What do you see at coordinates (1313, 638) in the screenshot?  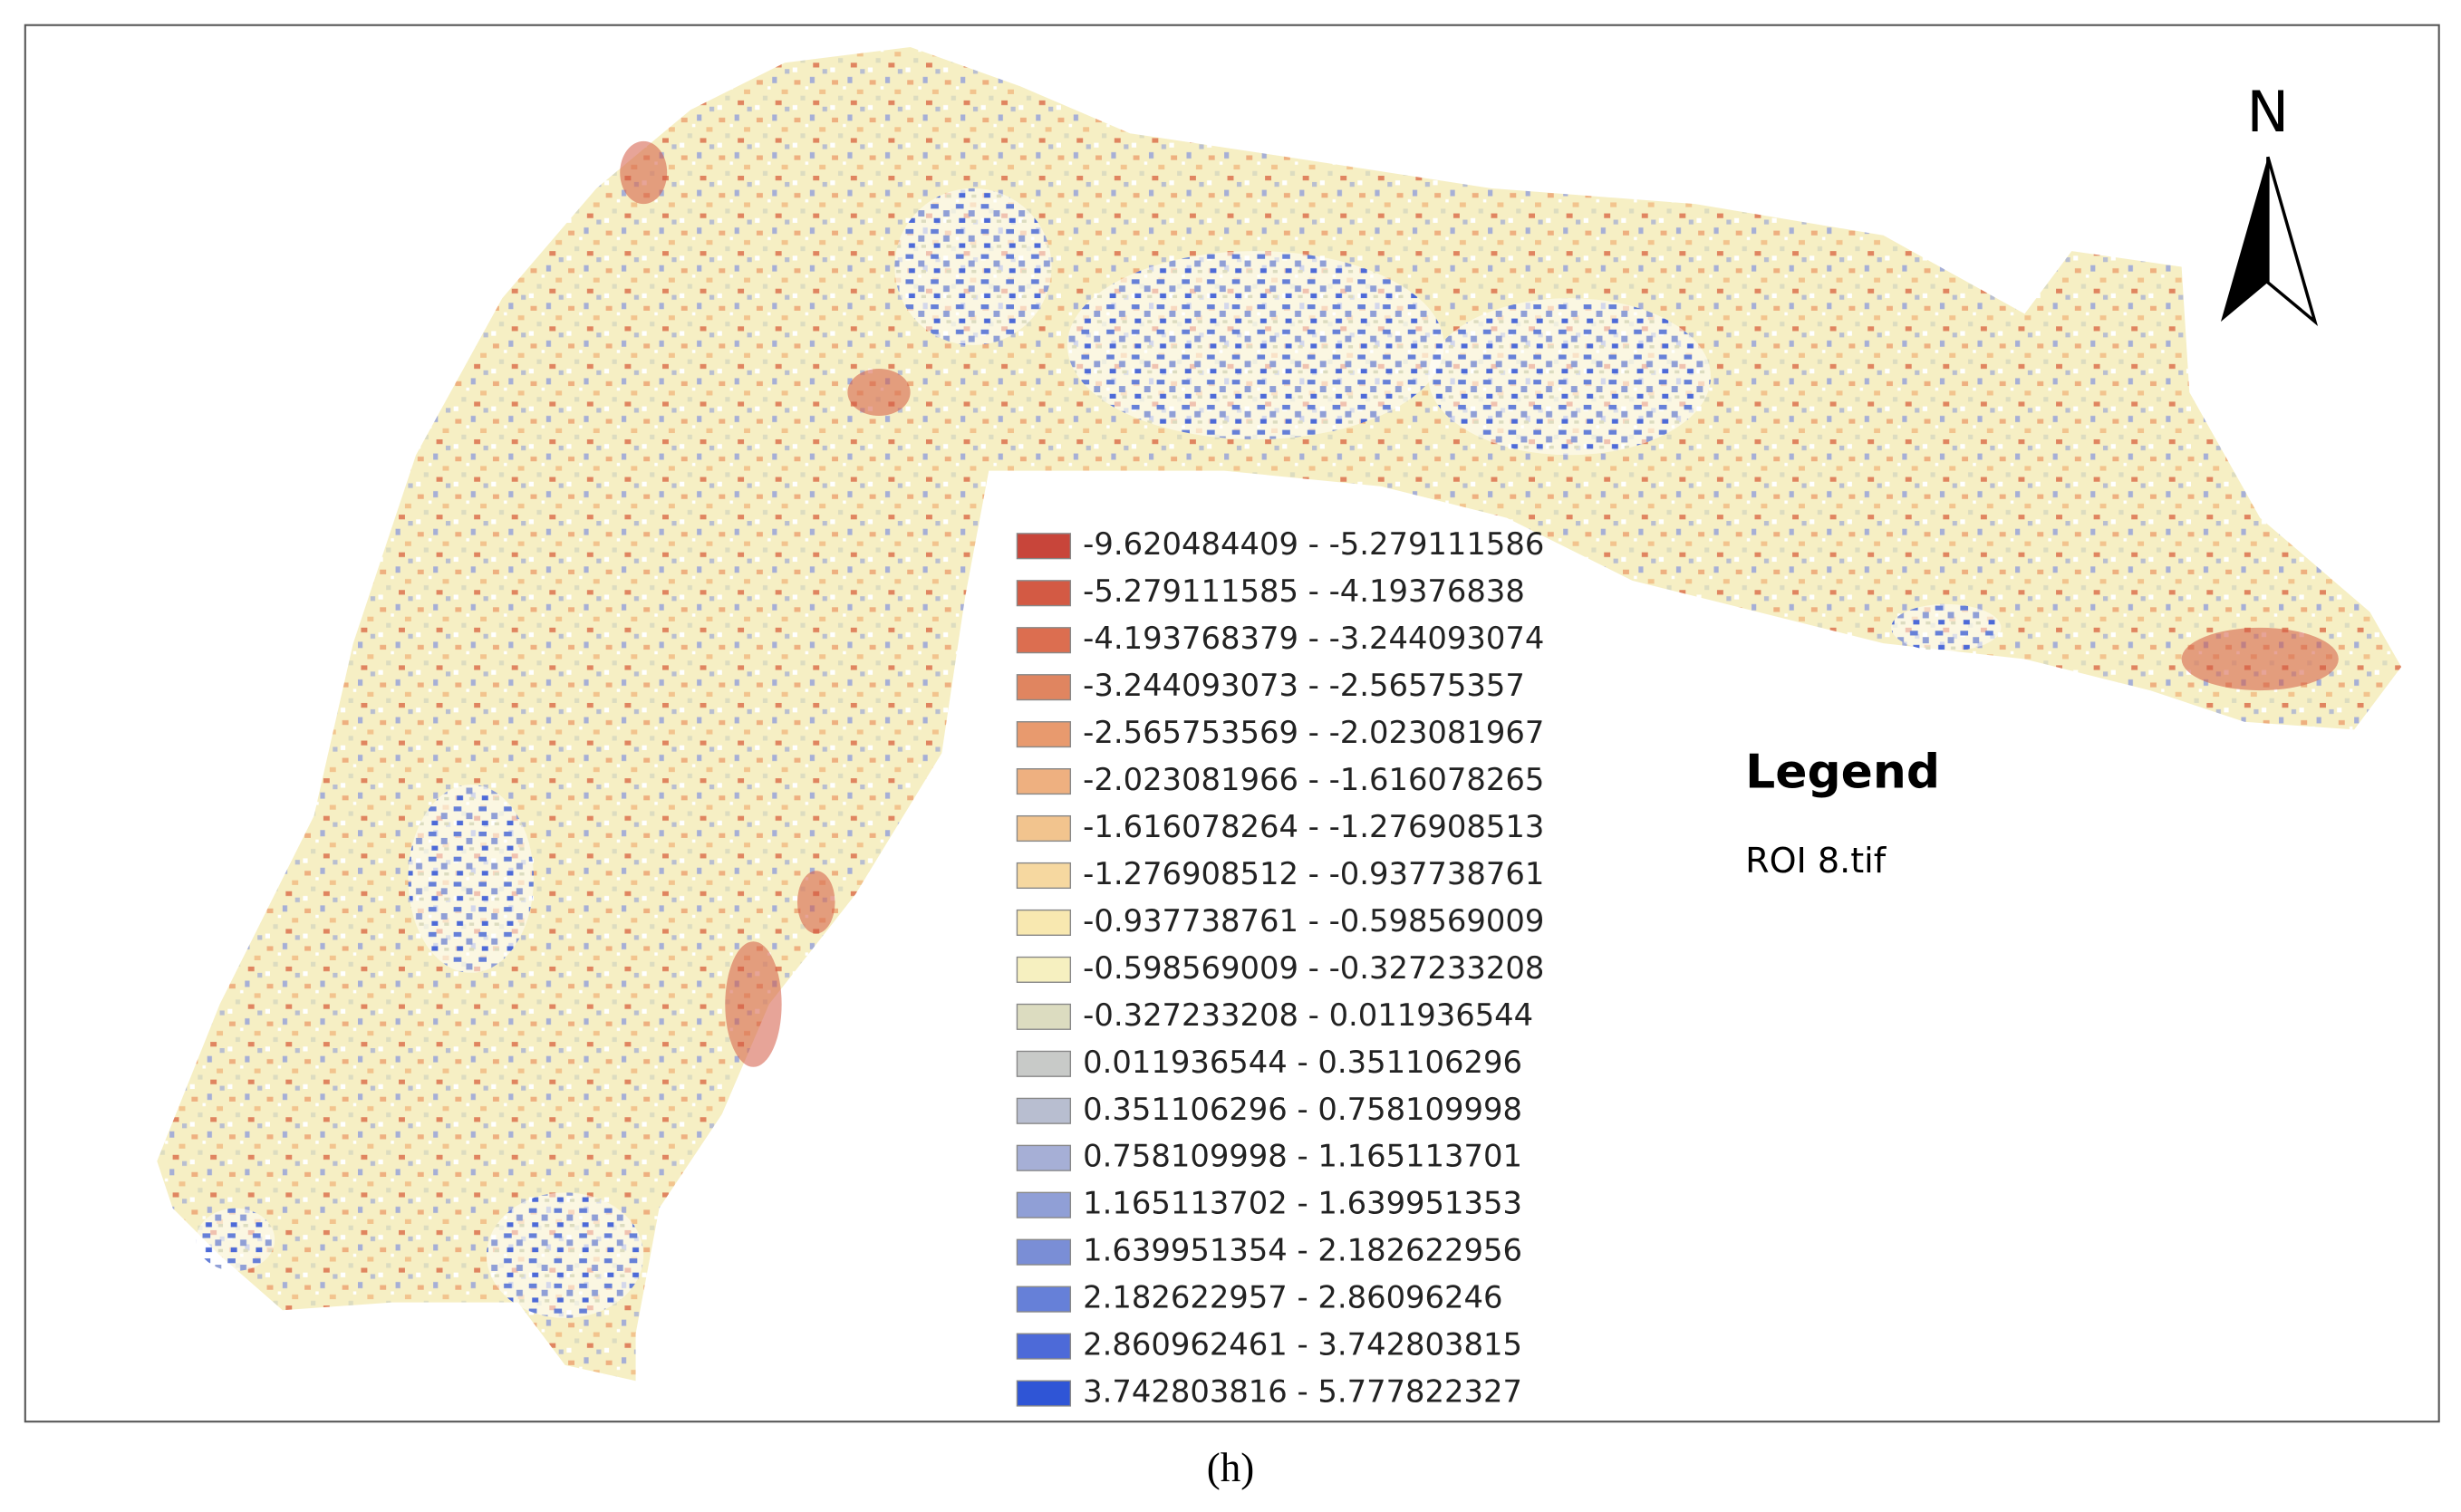 I see `legend-label: -4.193768379 - -3.244093074` at bounding box center [1313, 638].